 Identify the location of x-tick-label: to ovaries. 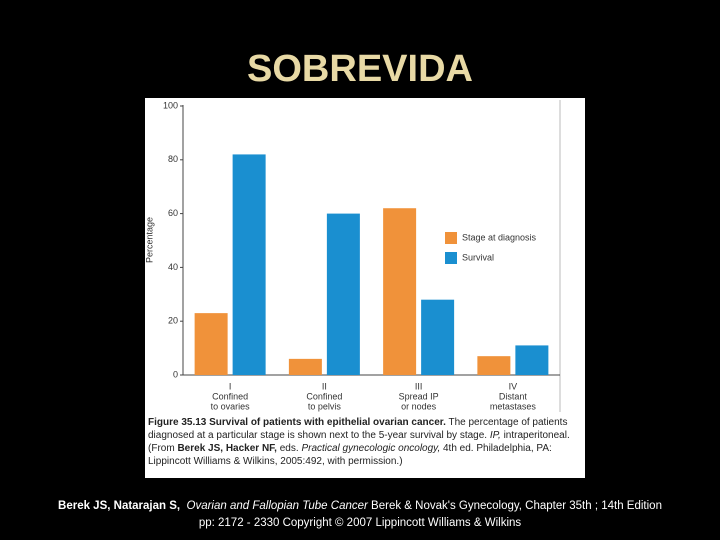
(231, 406).